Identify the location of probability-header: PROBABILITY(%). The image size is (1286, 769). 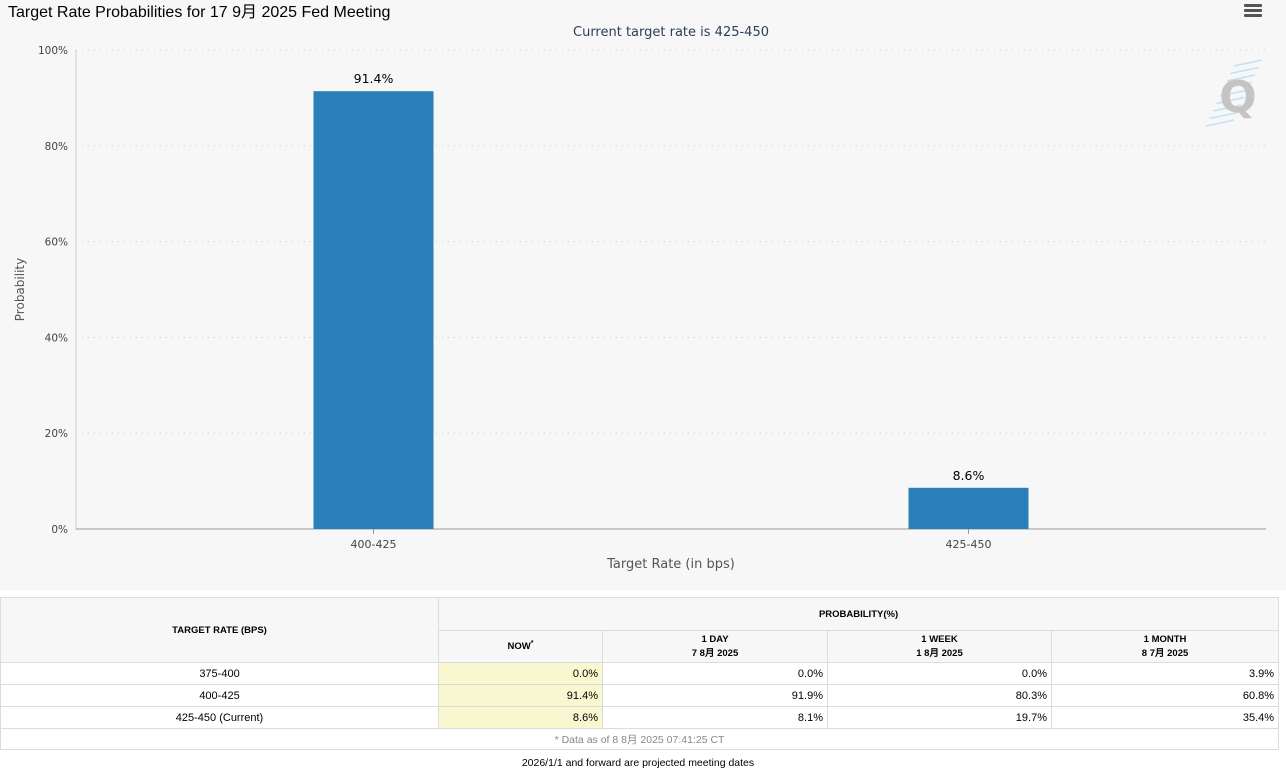
(858, 614).